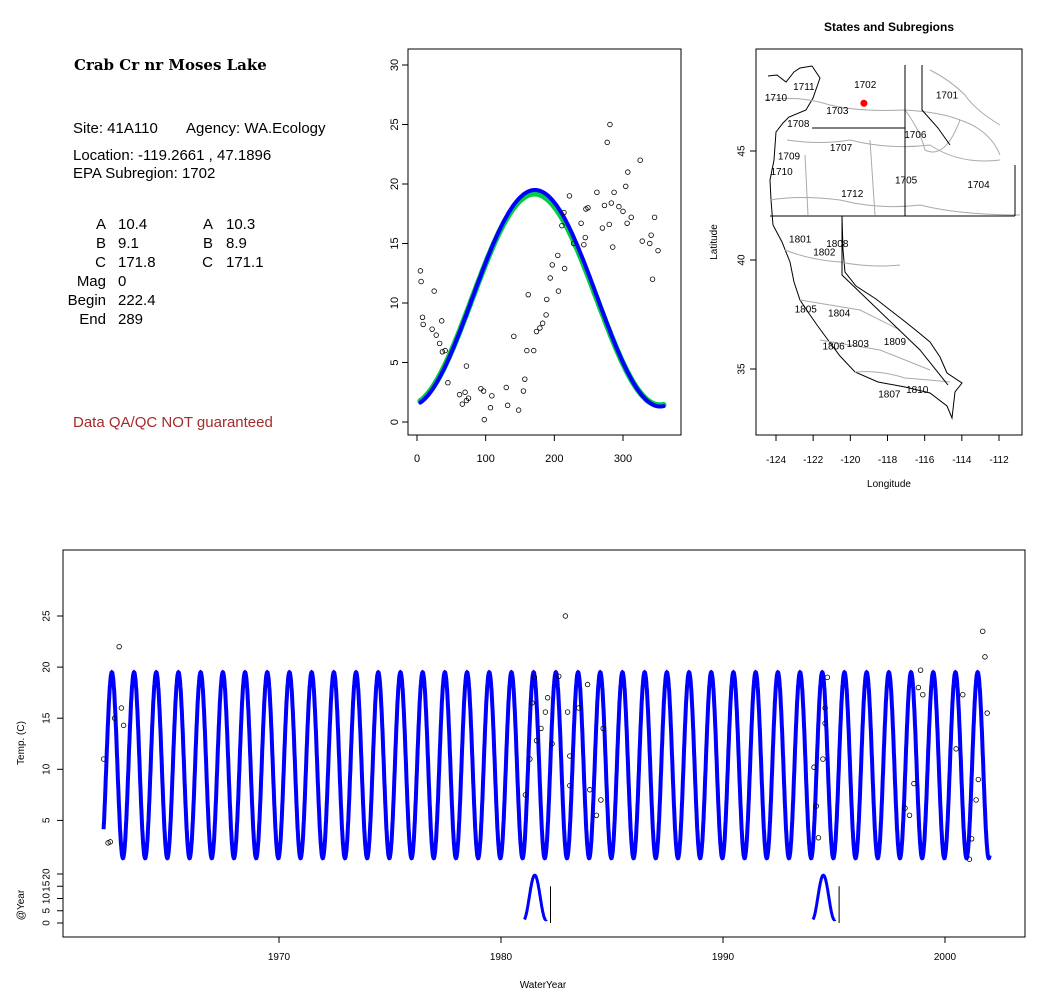 The width and height of the screenshot is (1038, 1001). What do you see at coordinates (999, 460) in the screenshot?
I see `x-tick-label: -112` at bounding box center [999, 460].